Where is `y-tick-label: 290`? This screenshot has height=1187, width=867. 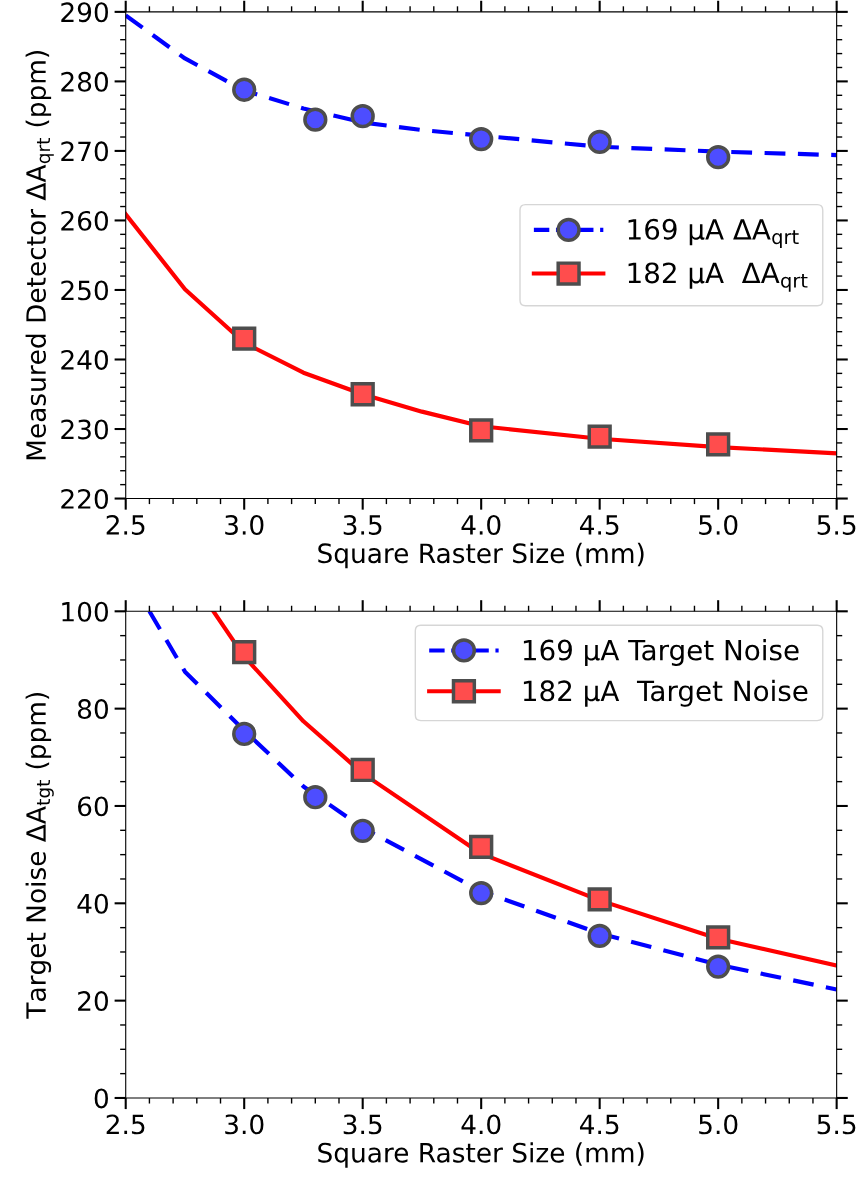 y-tick-label: 290 is located at coordinates (84, 12).